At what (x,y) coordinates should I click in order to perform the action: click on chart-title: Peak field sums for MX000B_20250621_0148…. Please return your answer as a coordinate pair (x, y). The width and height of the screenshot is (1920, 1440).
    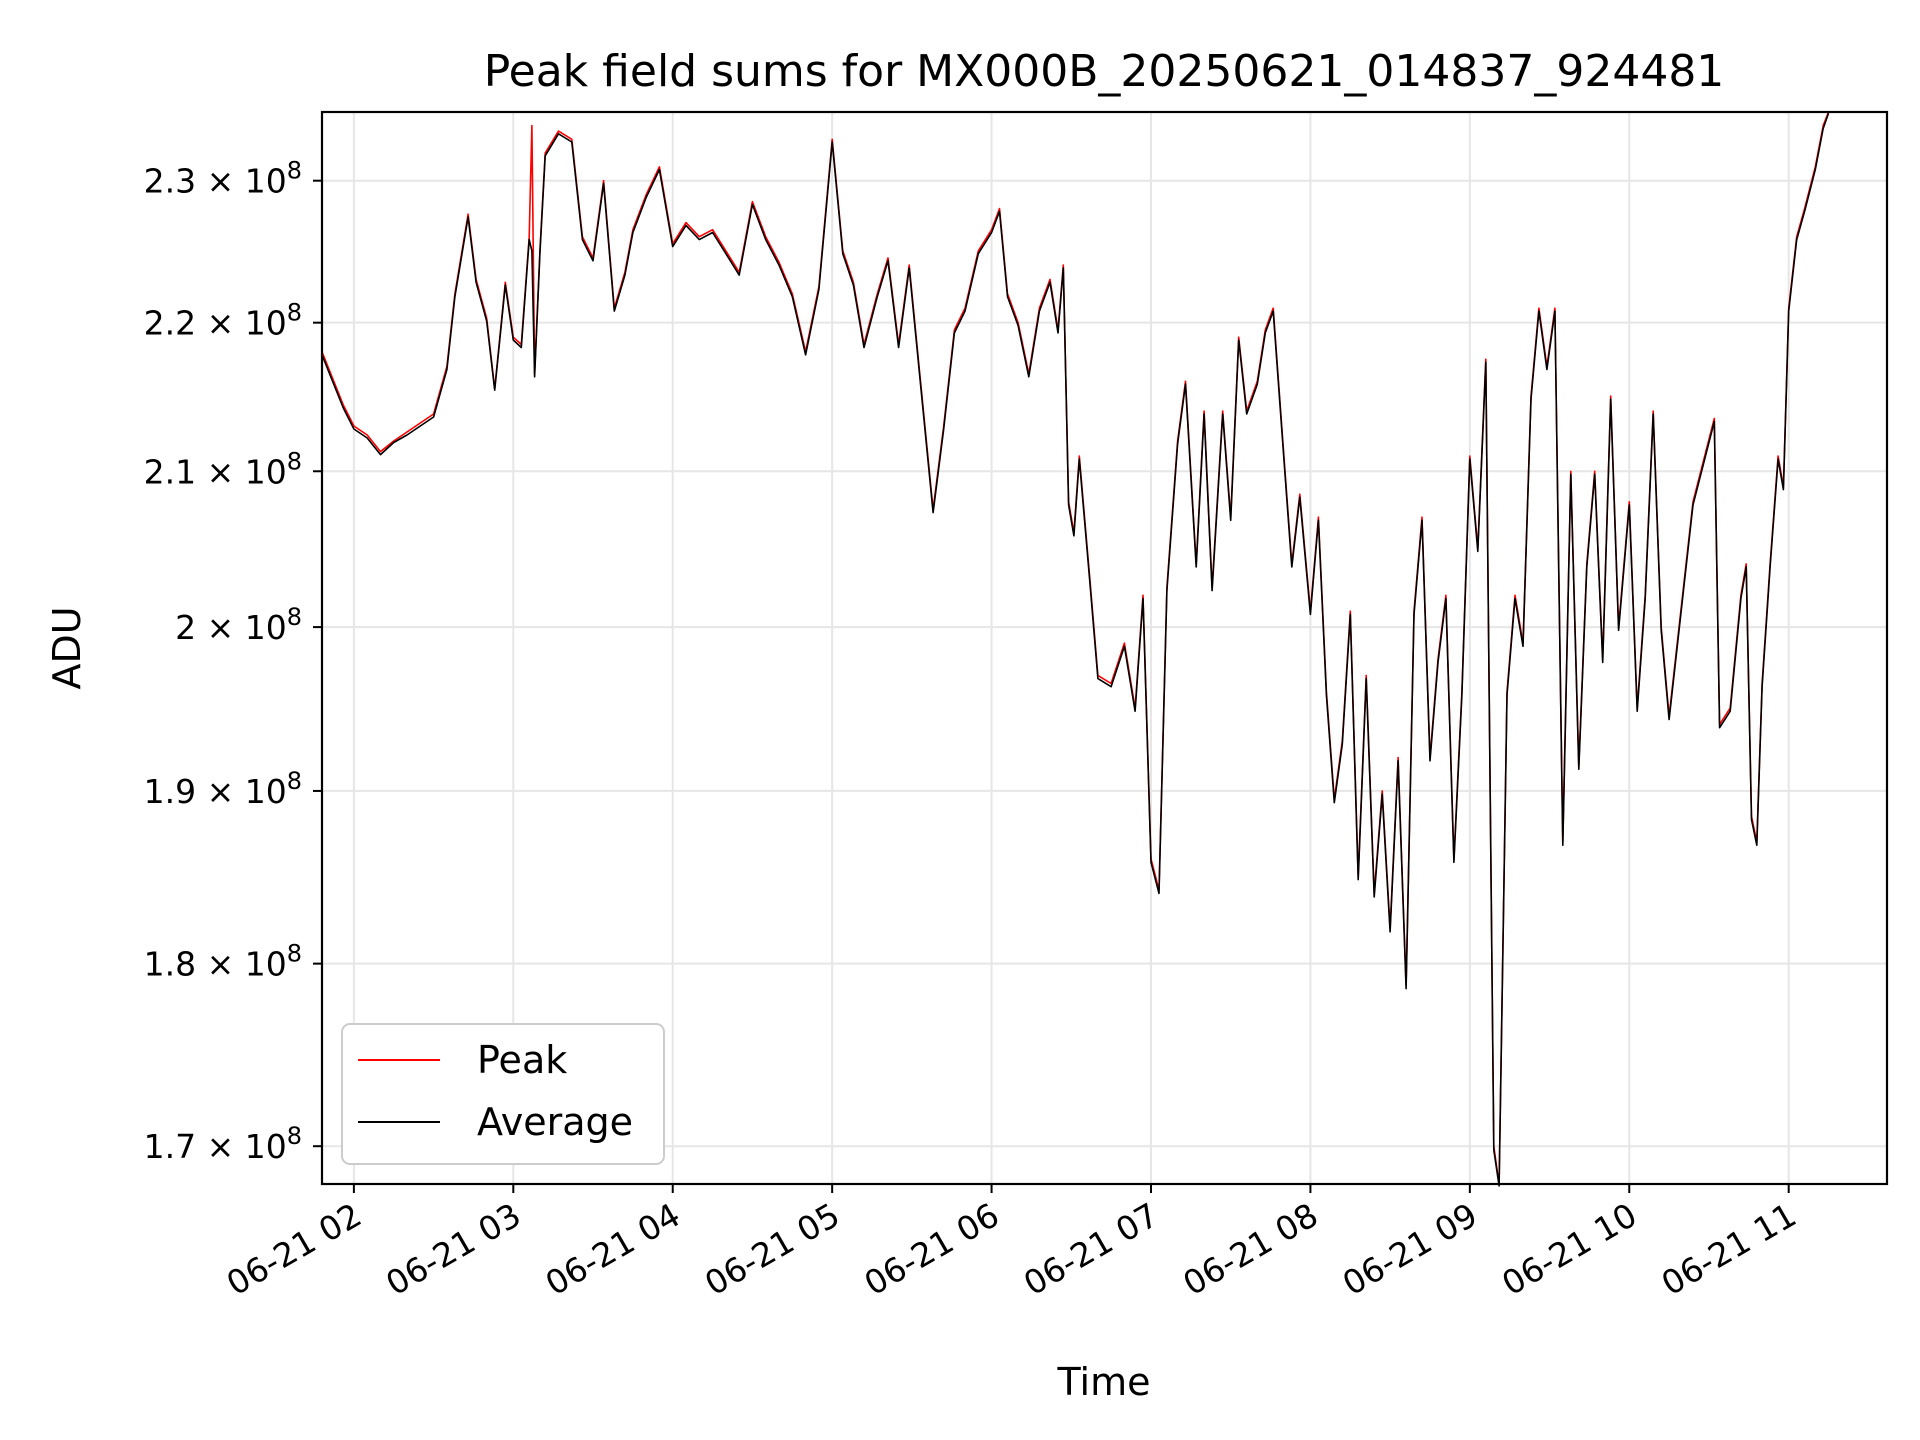
    Looking at the image, I should click on (1104, 71).